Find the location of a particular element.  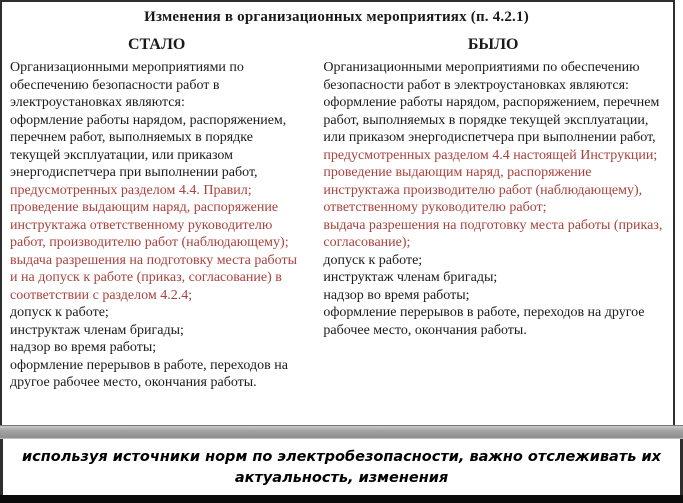

text-line: предусмотренных разделом 4.4. Правил; is located at coordinates (131, 190).